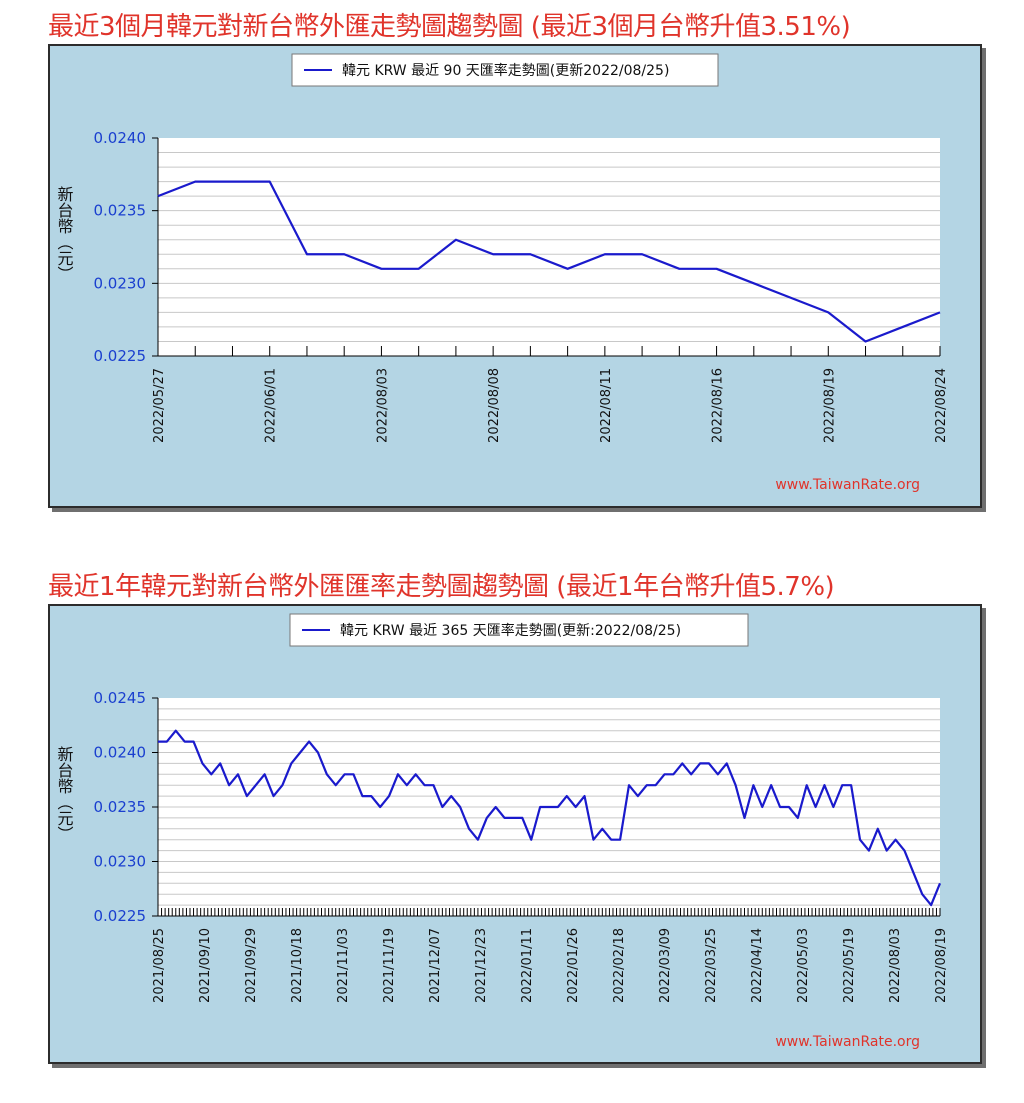 This screenshot has width=1024, height=1103. Describe the element at coordinates (757, 965) in the screenshot. I see `x-tick-label: 2022/04/14` at that location.